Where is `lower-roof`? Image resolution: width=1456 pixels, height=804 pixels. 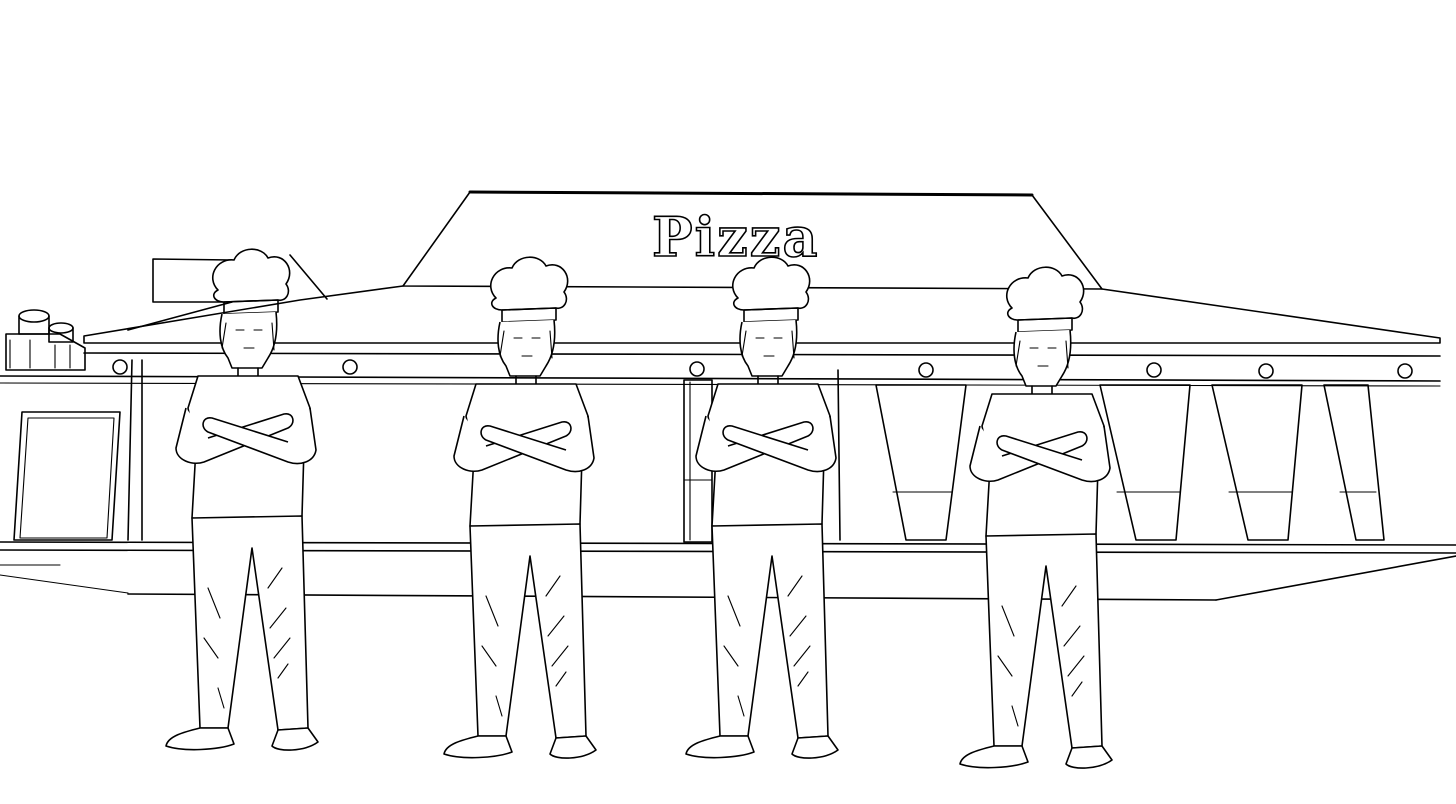
lower-roof is located at coordinates (762, 314).